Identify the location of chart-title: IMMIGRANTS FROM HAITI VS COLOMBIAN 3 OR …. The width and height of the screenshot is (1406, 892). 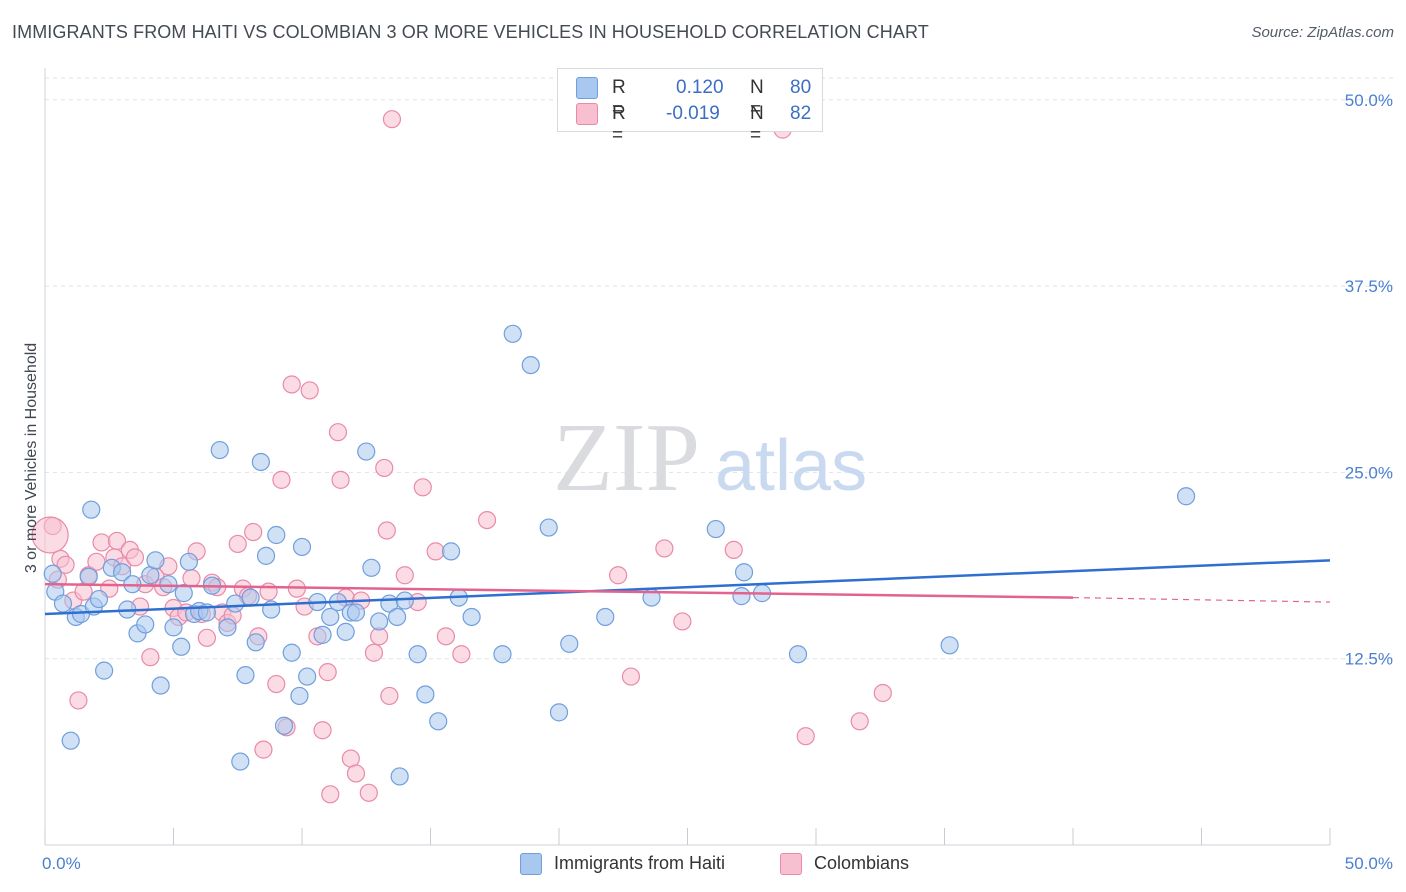
(470, 32).